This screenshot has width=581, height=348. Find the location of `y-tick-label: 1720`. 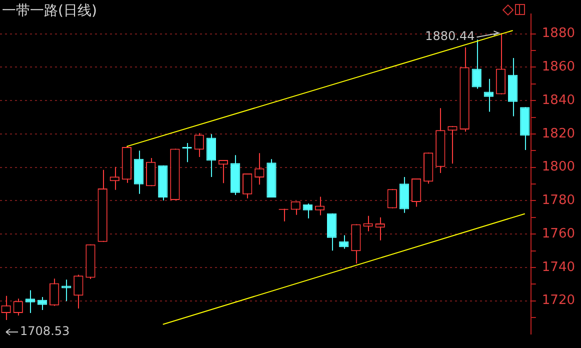

y-tick-label: 1720 is located at coordinates (559, 300).